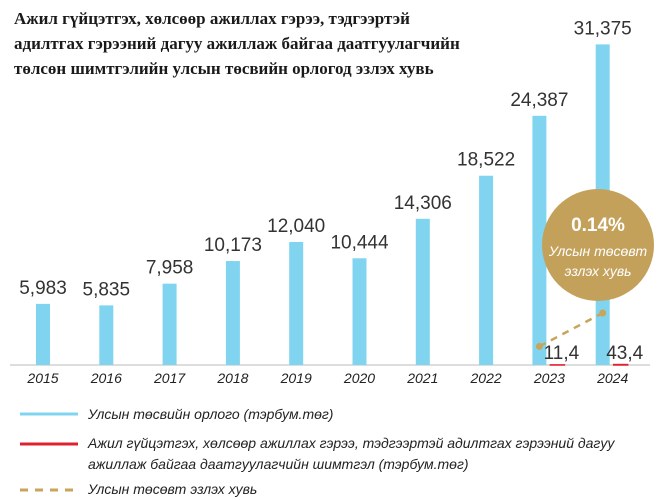 The image size is (660, 500). Describe the element at coordinates (624, 353) in the screenshot. I see `value-label: 43,4` at that location.